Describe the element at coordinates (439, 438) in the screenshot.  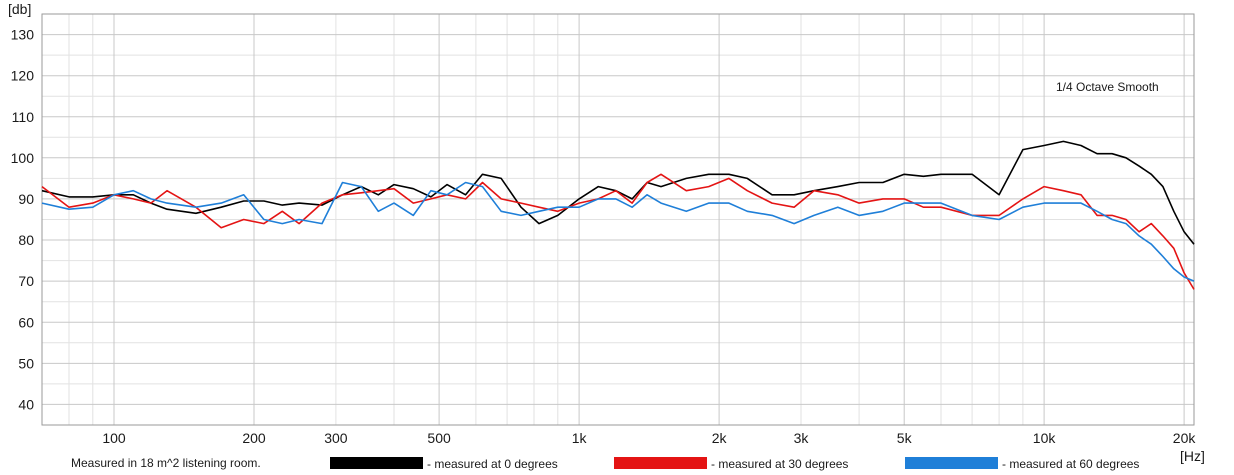
I see `x-tick-label: 500` at that location.